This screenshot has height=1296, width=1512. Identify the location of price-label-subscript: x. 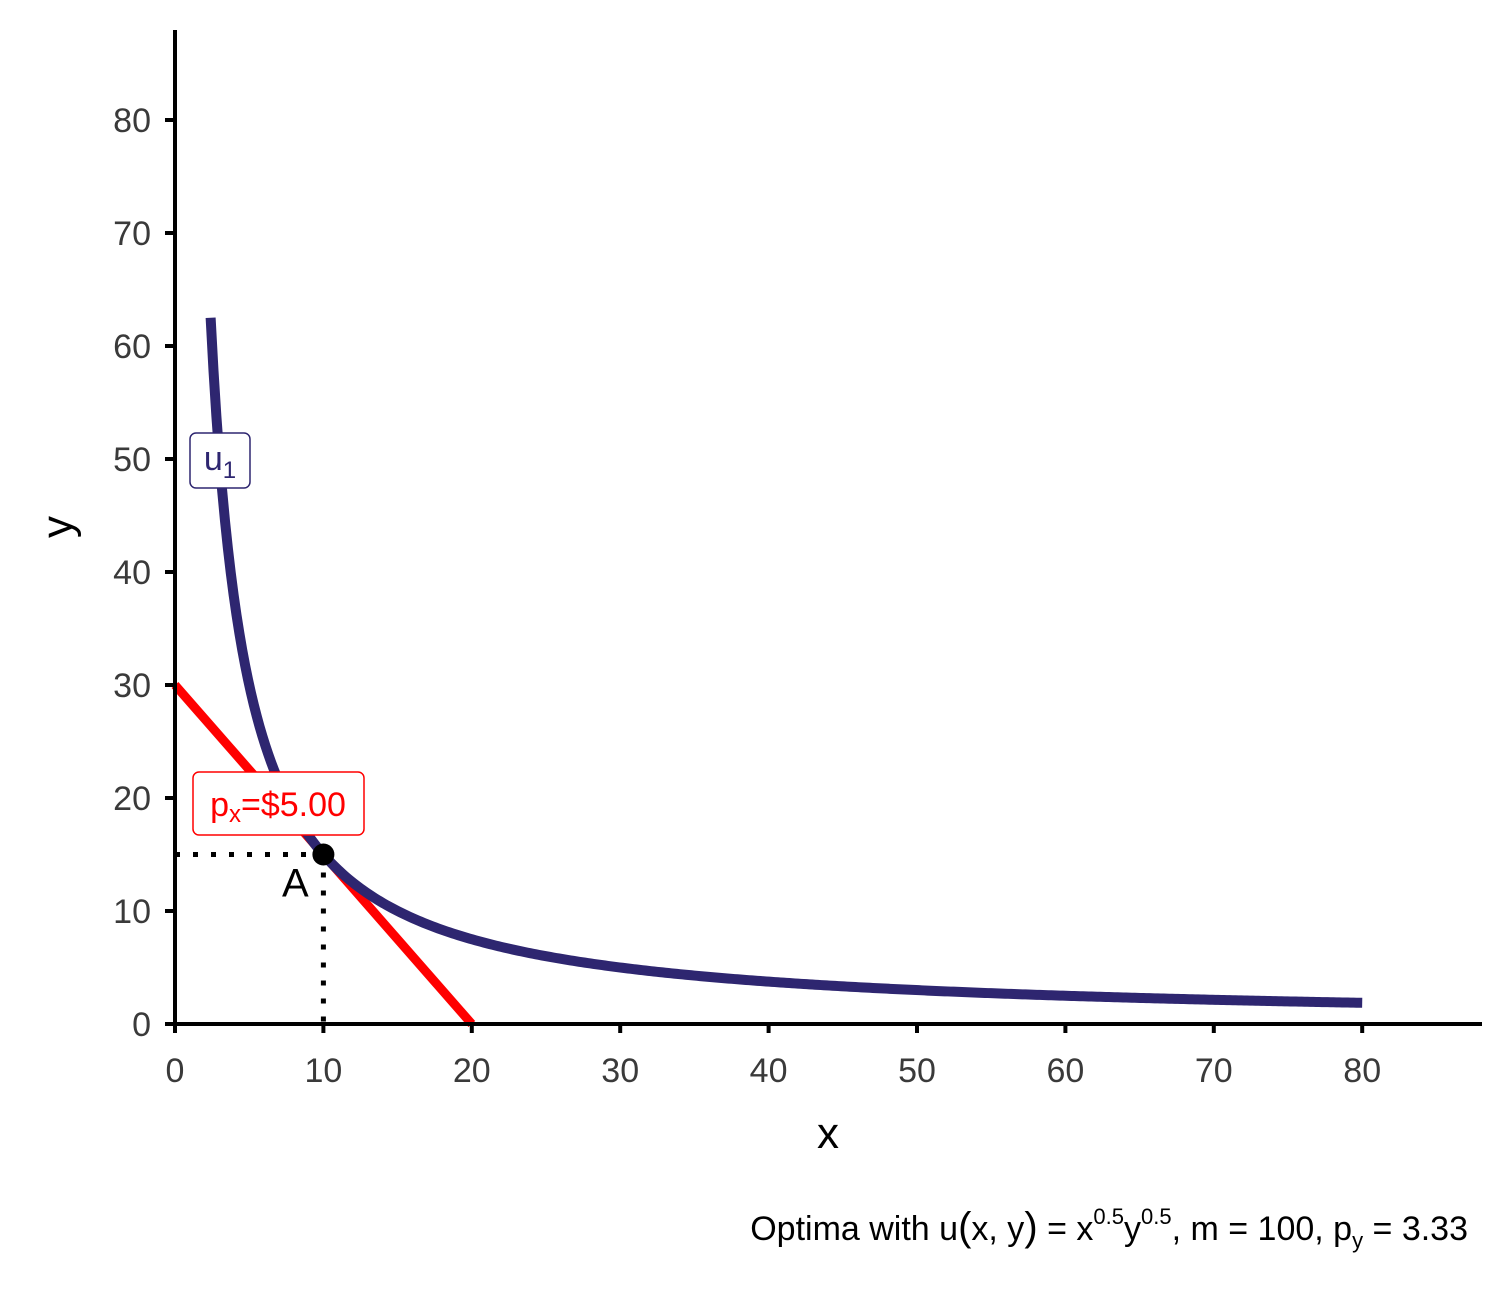
(235, 814).